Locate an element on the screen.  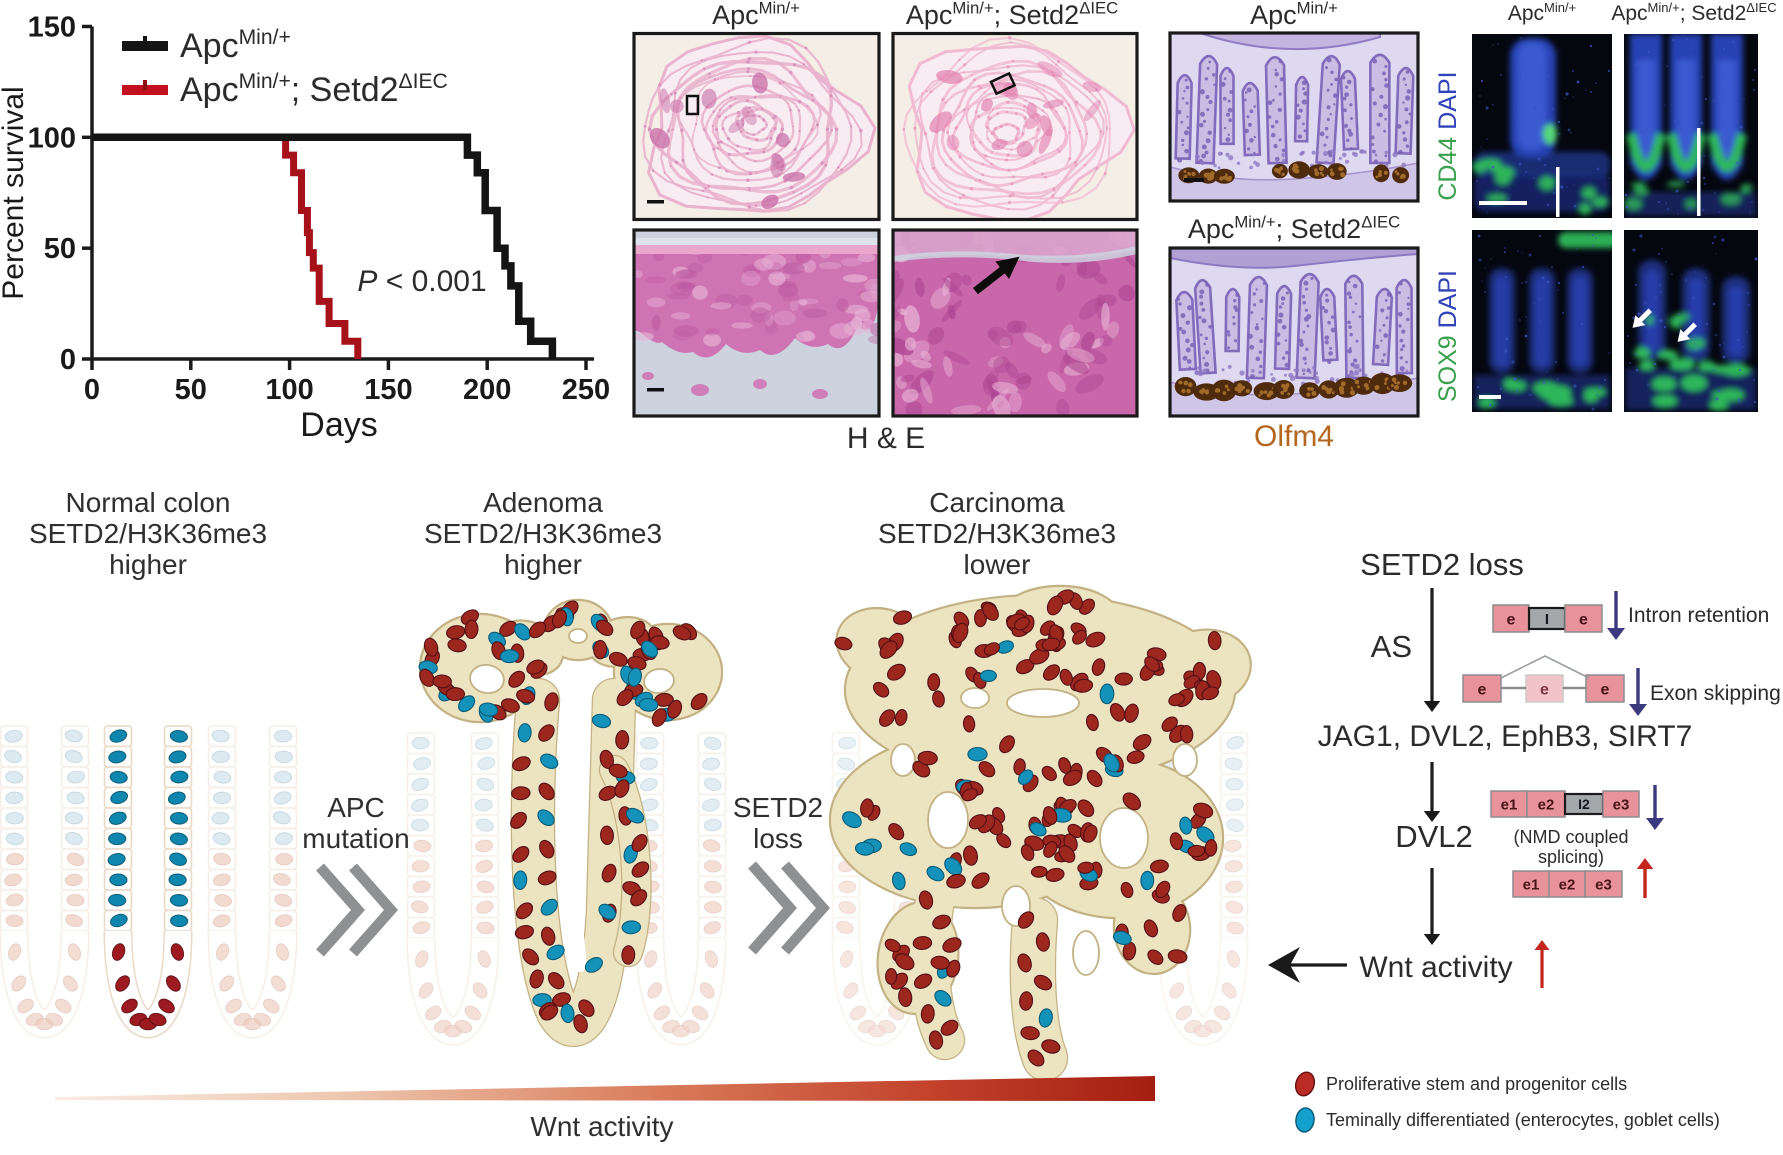
svg-text: mutation is located at coordinates (355, 838).